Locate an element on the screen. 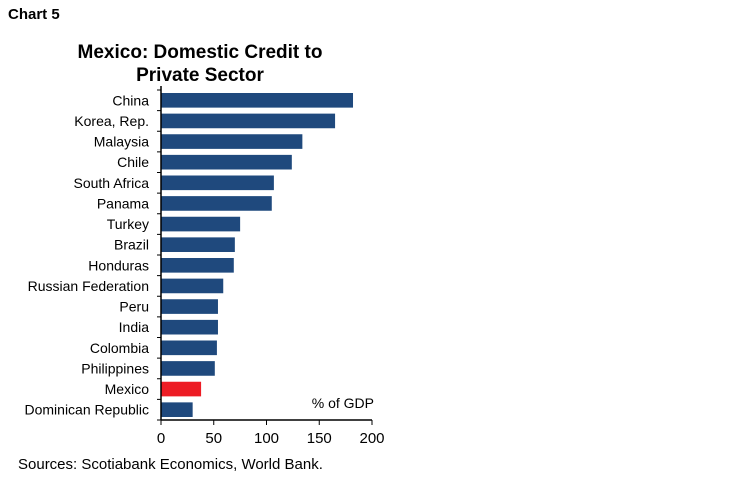 Image resolution: width=750 pixels, height=482 pixels. bar-russian-federation is located at coordinates (192, 286).